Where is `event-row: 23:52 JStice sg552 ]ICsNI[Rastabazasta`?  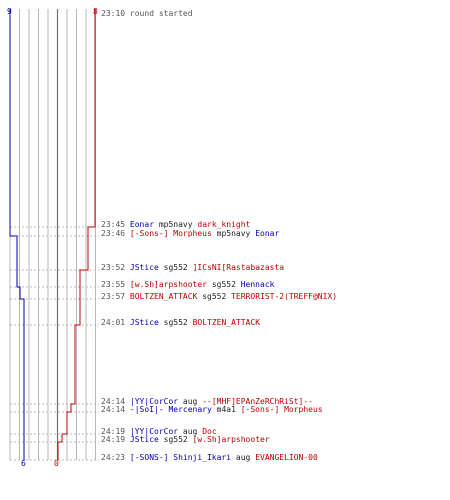
event-row: 23:52 JStice sg552 ]ICsNI[Rastabazasta is located at coordinates (192, 267).